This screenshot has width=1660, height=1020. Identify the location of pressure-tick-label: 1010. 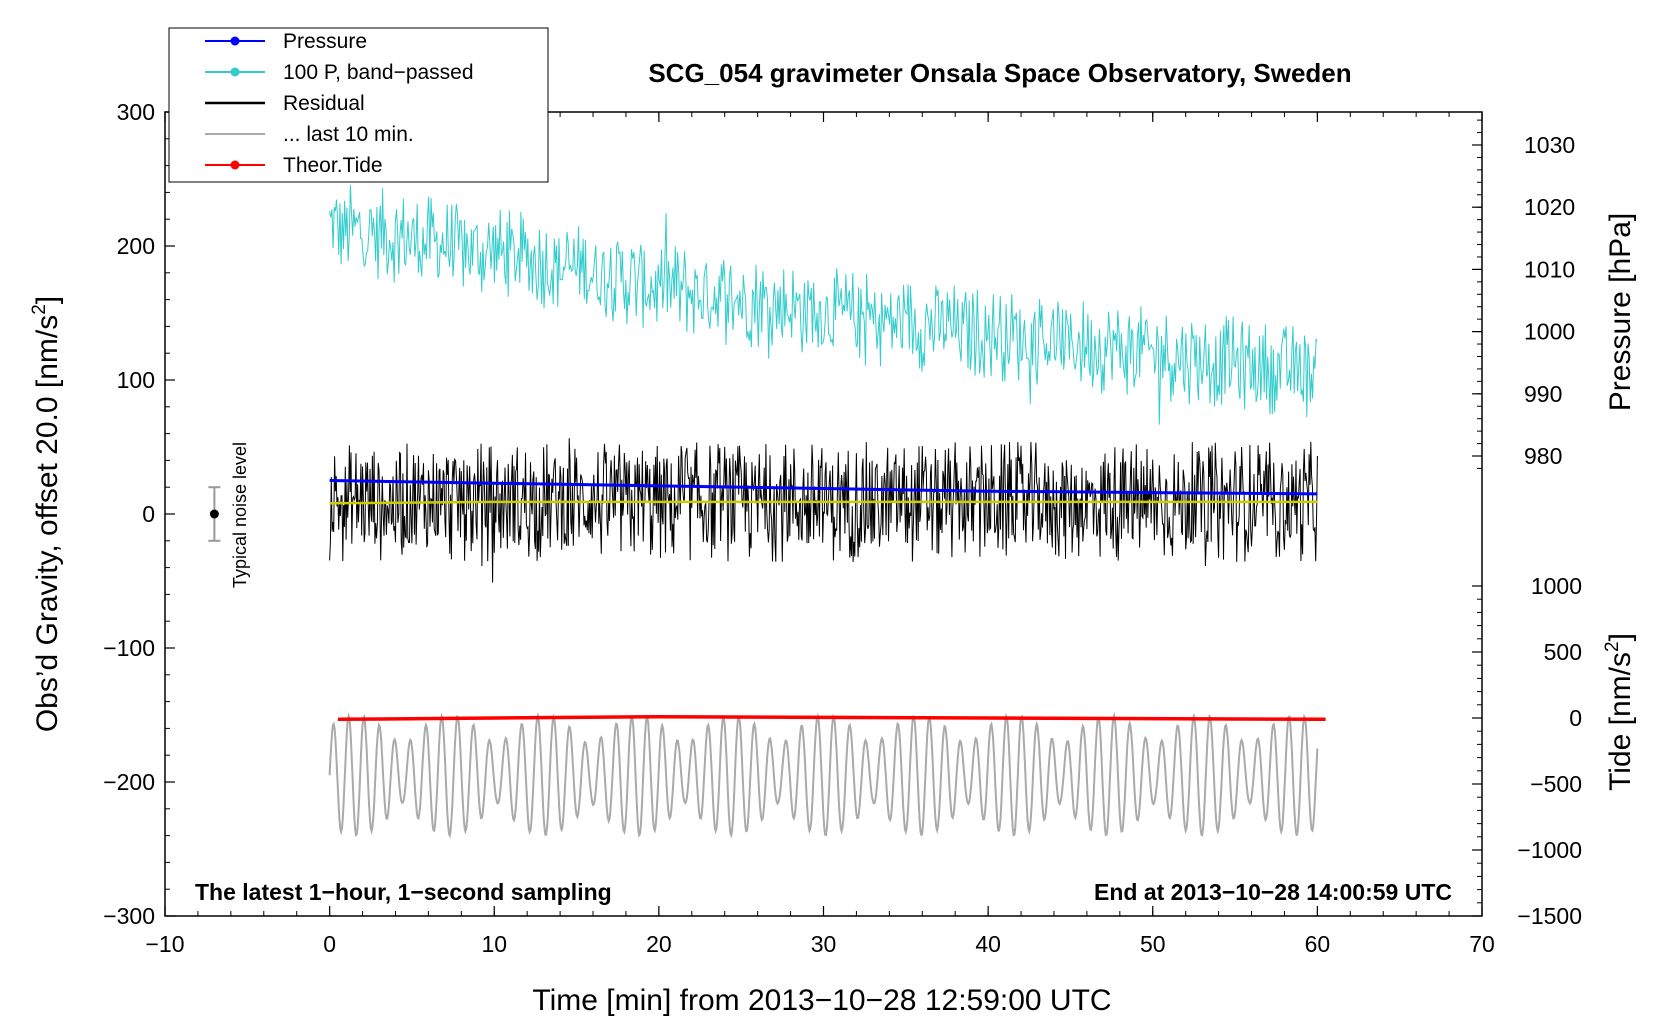
(1549, 269).